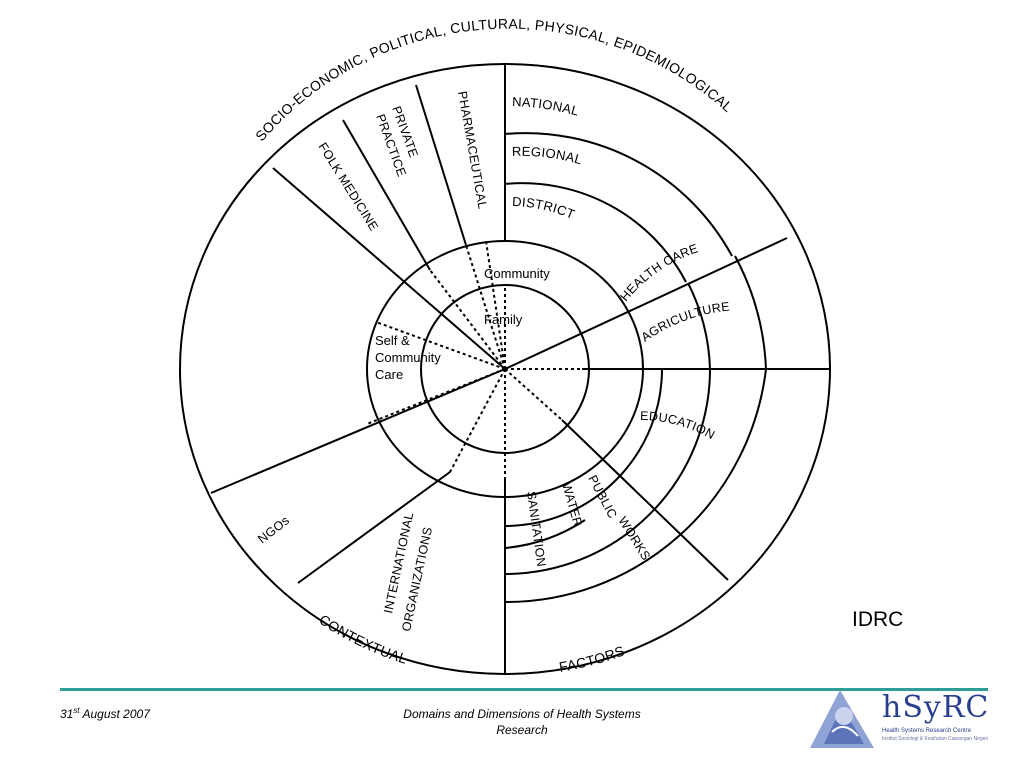 This screenshot has height=768, width=1024. I want to click on footer-divider, so click(524, 689).